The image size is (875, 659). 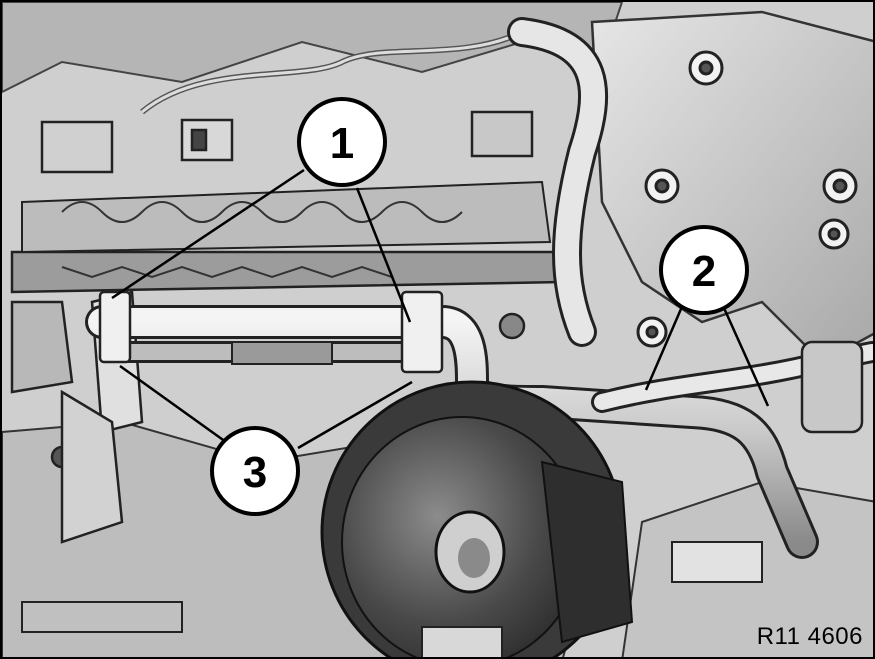 I want to click on right-pipe-branch, so click(x=732, y=387).